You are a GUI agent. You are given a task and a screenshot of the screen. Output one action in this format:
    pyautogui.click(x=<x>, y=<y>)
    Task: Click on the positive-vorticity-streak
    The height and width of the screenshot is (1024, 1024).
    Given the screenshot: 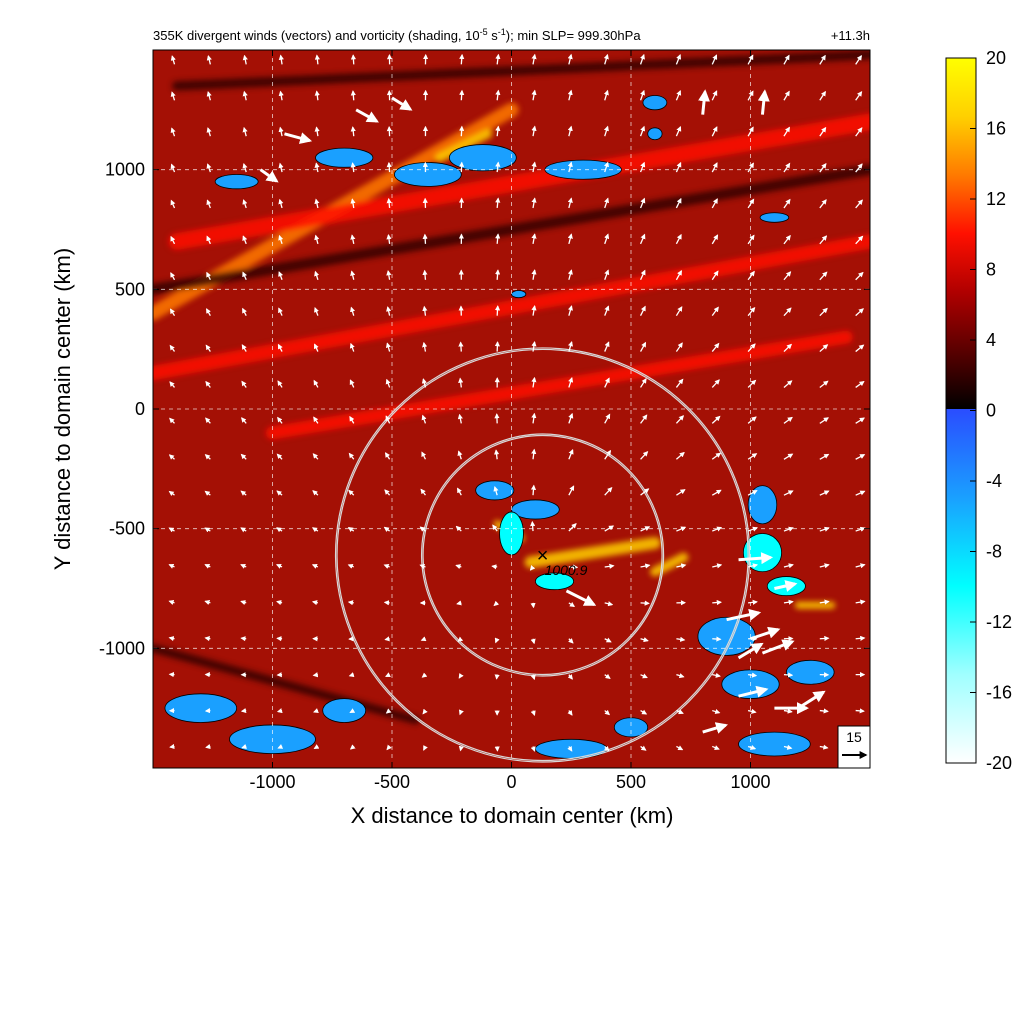 What is the action you would take?
    pyautogui.click(x=559, y=385)
    